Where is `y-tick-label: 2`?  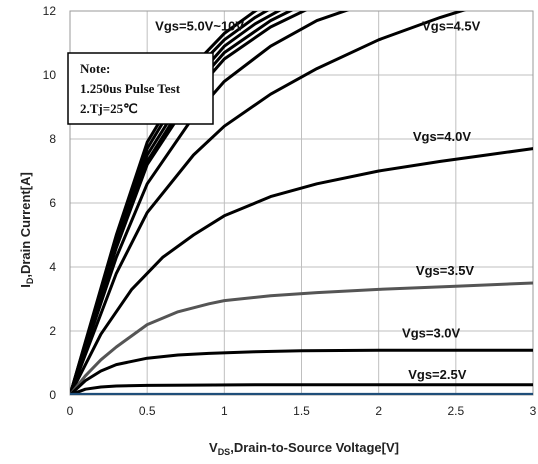
y-tick-label: 2 is located at coordinates (52, 331).